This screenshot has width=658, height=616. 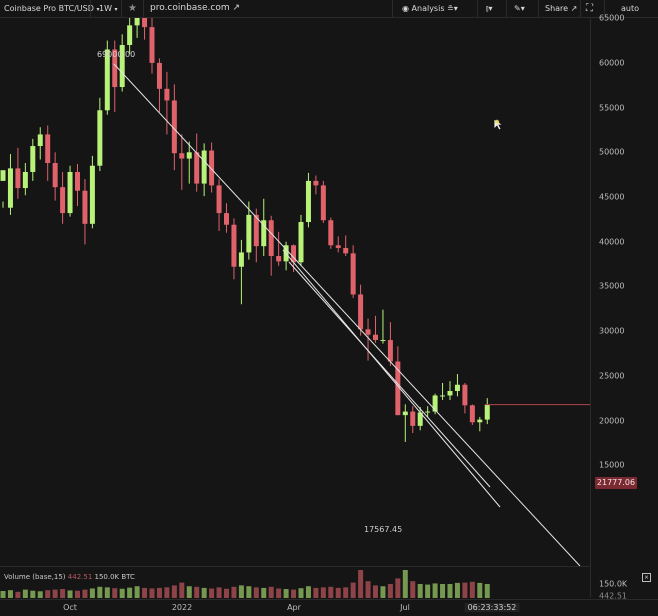 I want to click on pen-icon: ✎▾, so click(x=519, y=8).